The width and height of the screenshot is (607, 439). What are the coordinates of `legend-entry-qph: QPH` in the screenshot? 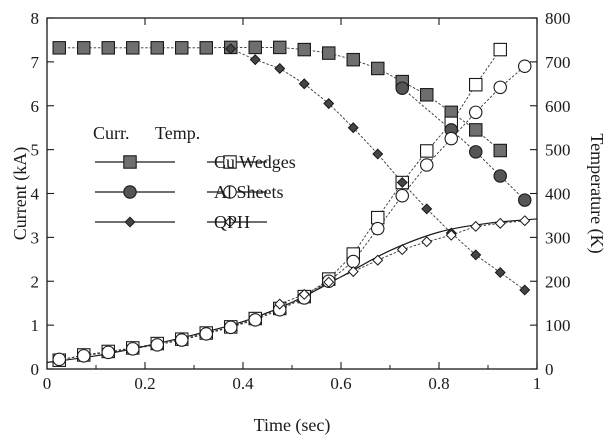 It's located at (232, 222).